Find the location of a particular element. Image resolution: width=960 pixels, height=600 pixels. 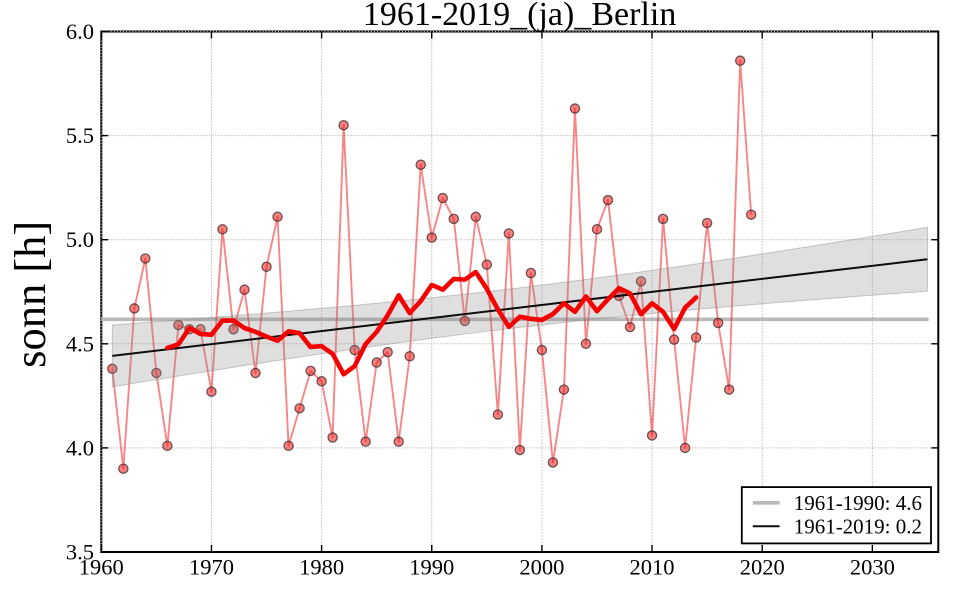

svg-text: 4.5 is located at coordinates (80, 343).